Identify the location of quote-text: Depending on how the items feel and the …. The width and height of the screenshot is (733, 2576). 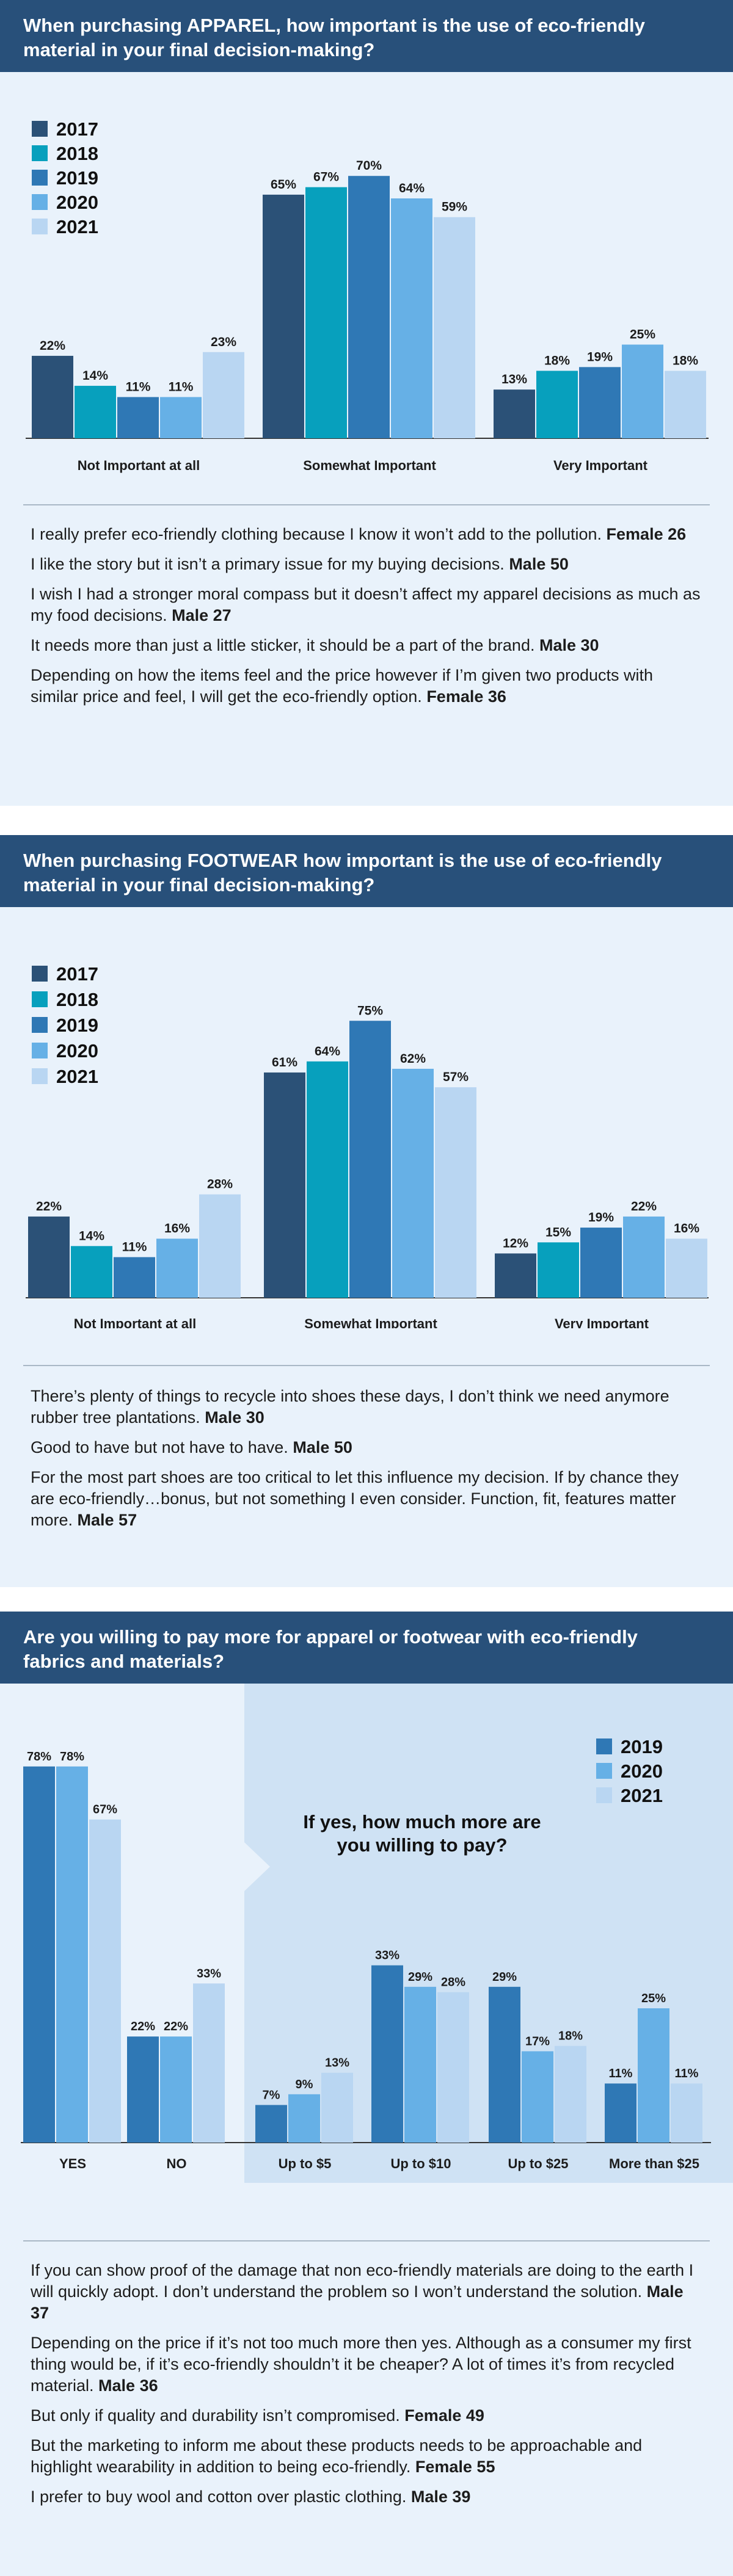
(342, 686).